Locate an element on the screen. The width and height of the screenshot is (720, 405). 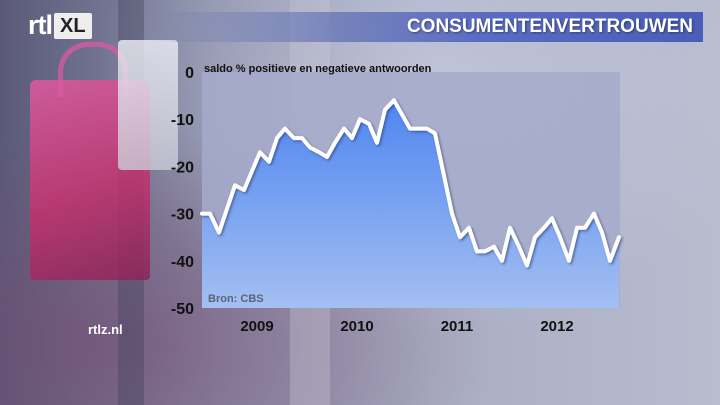
logo-suffix: XL is located at coordinates (73, 25).